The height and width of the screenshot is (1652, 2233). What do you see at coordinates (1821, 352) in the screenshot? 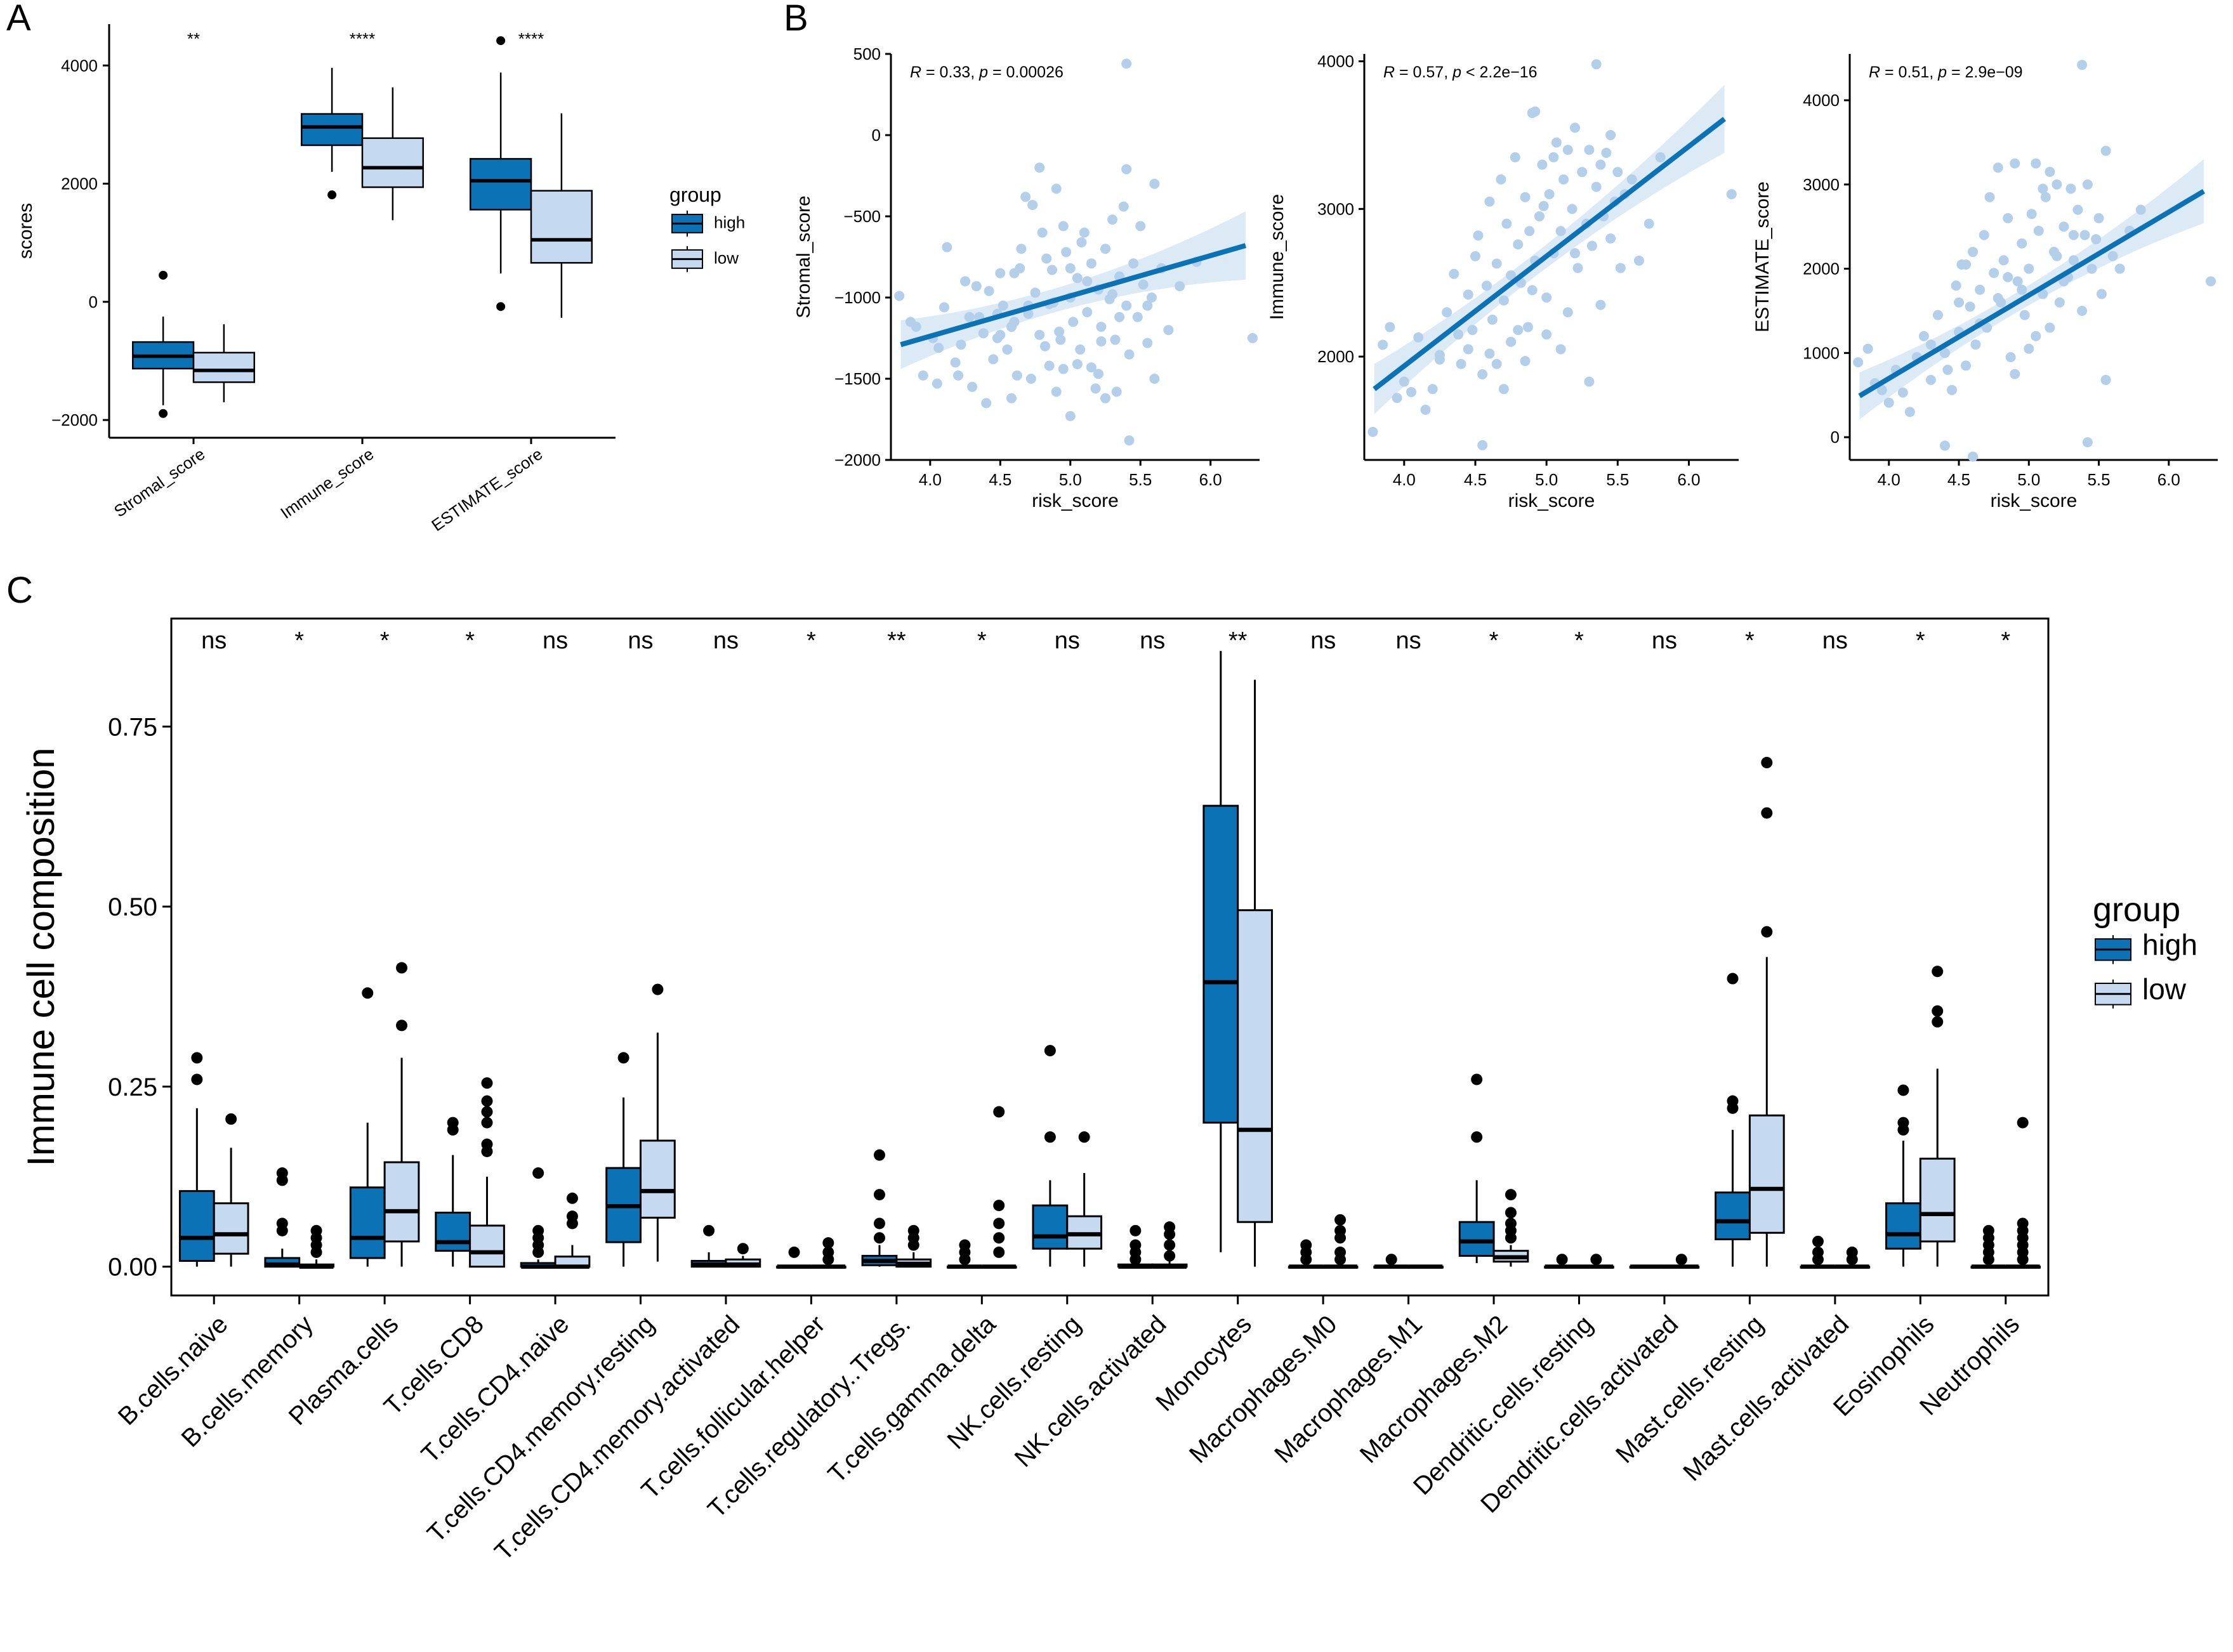
I see `y-tick-label: 1000` at bounding box center [1821, 352].